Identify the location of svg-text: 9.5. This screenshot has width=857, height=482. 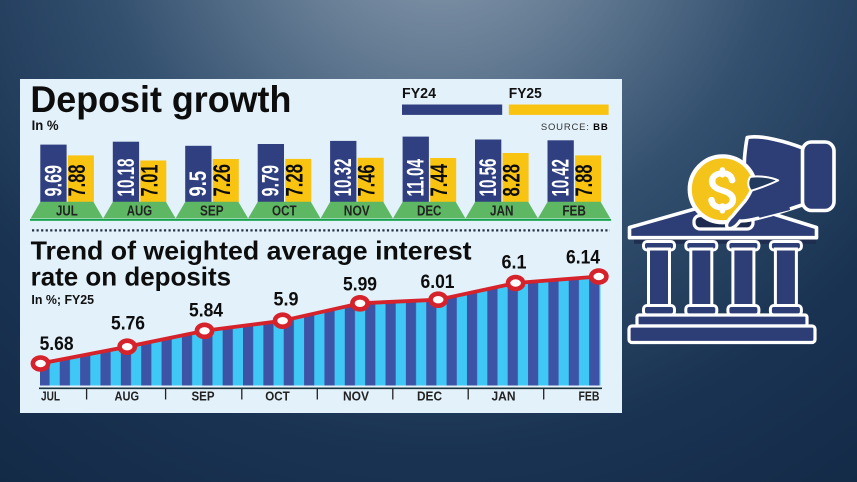
(198, 184).